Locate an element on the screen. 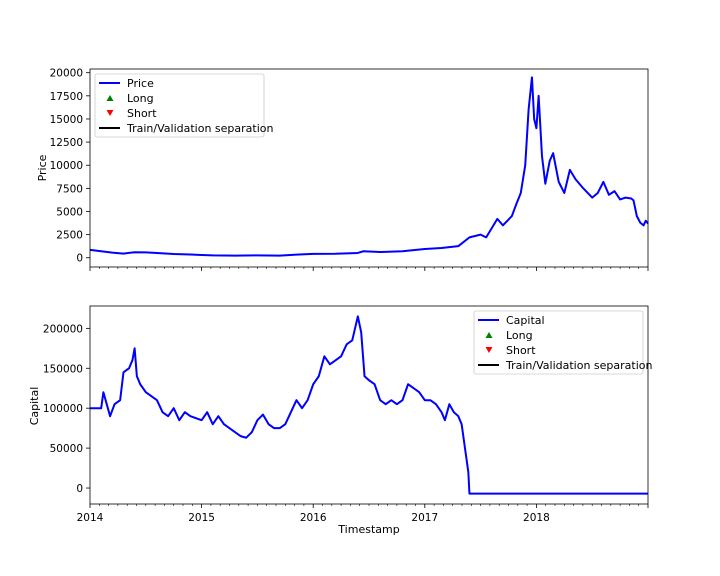  capital-y-tick-label: 200000 is located at coordinates (63, 329).